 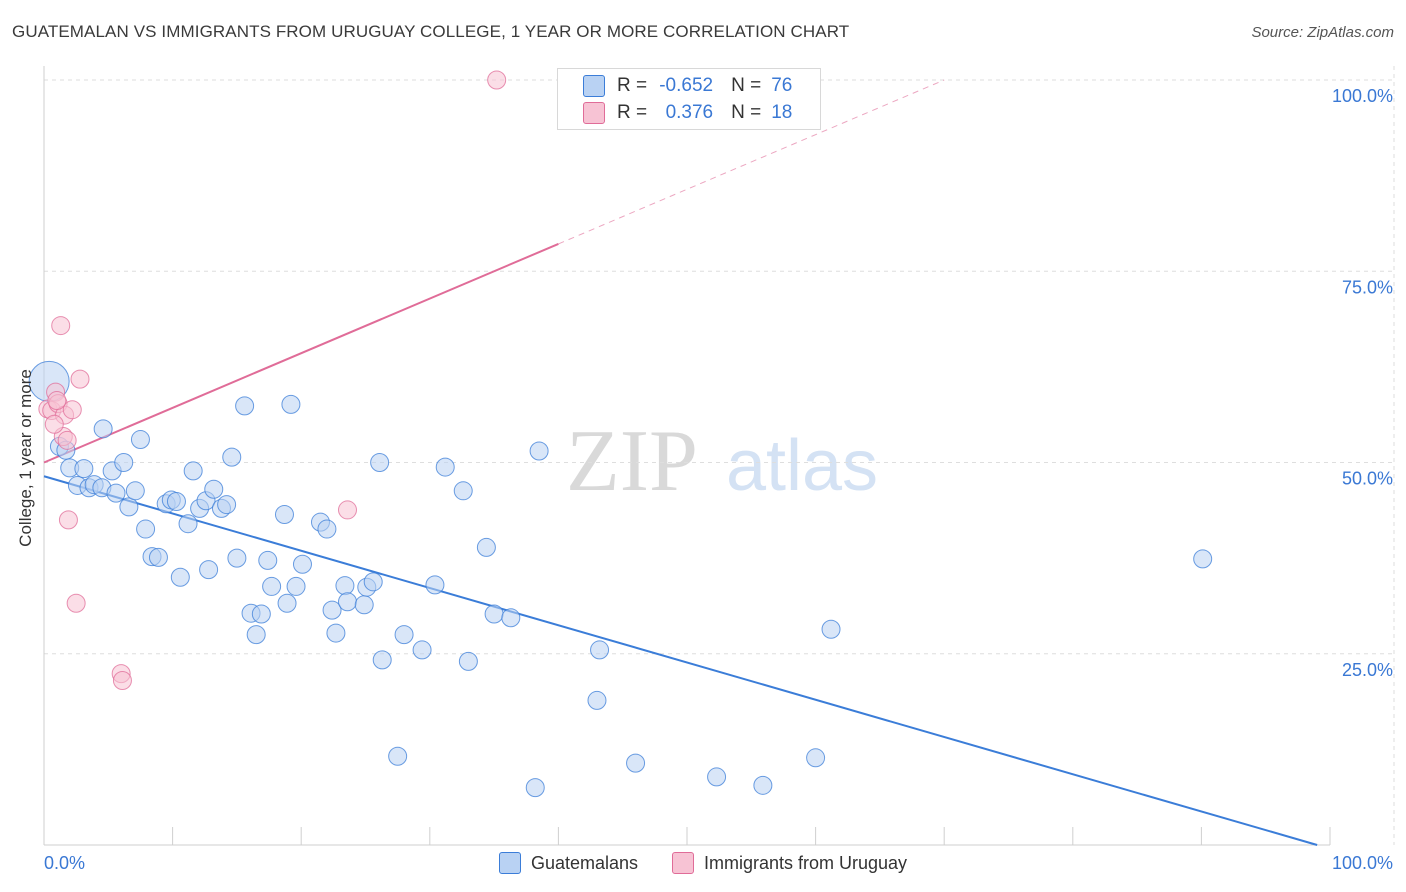 I want to click on legend-label: Immigrants from Uruguay, so click(x=806, y=862).